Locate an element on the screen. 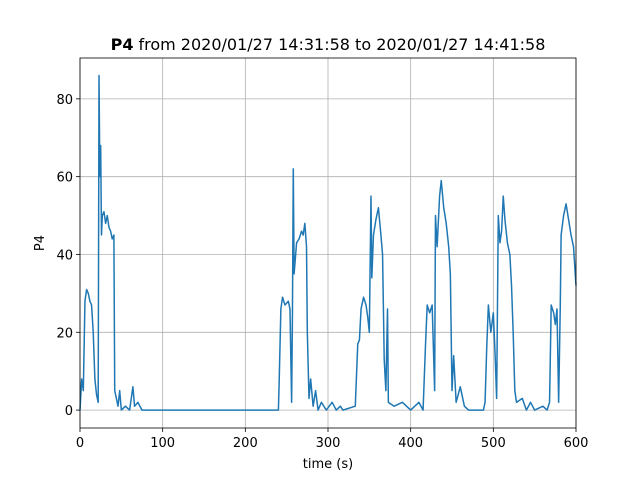 The height and width of the screenshot is (480, 640). x-tick-label: 100 is located at coordinates (162, 443).